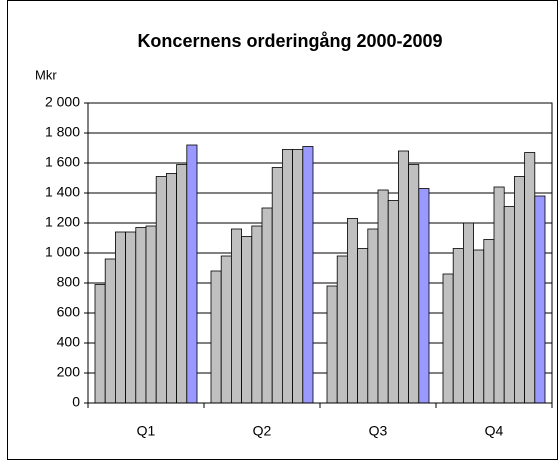 The image size is (560, 461). I want to click on y-tick-label: 0, so click(76, 402).